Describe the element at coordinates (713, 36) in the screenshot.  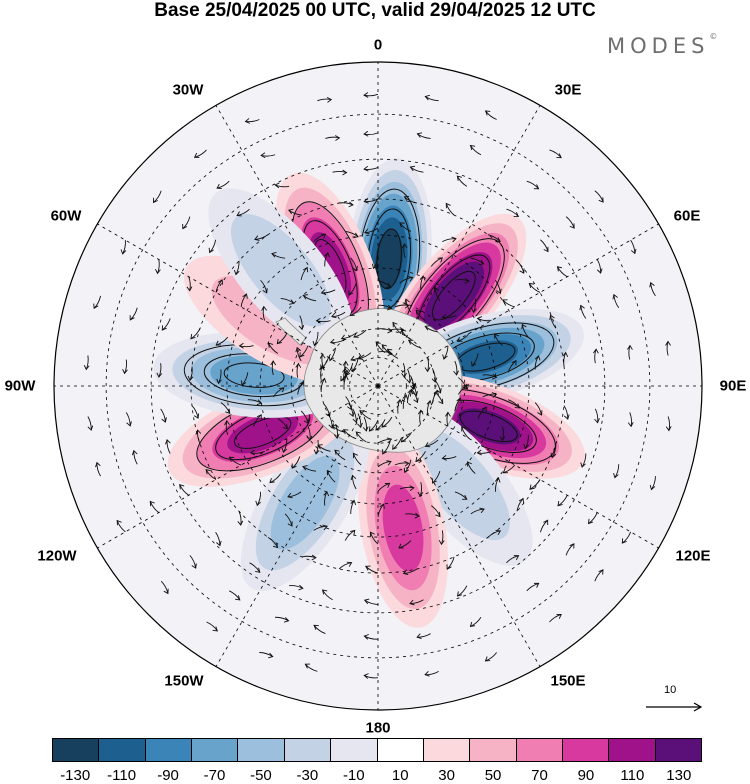
I see `copyright-mark: ©` at that location.